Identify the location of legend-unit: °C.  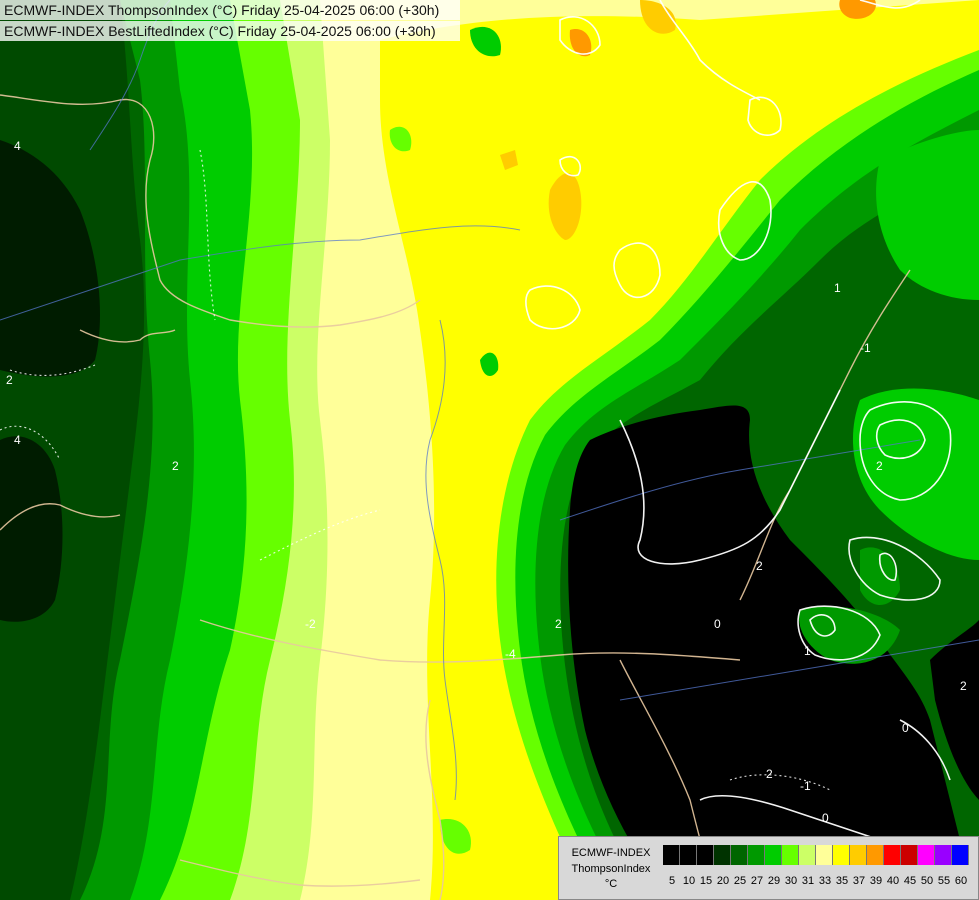
(611, 884).